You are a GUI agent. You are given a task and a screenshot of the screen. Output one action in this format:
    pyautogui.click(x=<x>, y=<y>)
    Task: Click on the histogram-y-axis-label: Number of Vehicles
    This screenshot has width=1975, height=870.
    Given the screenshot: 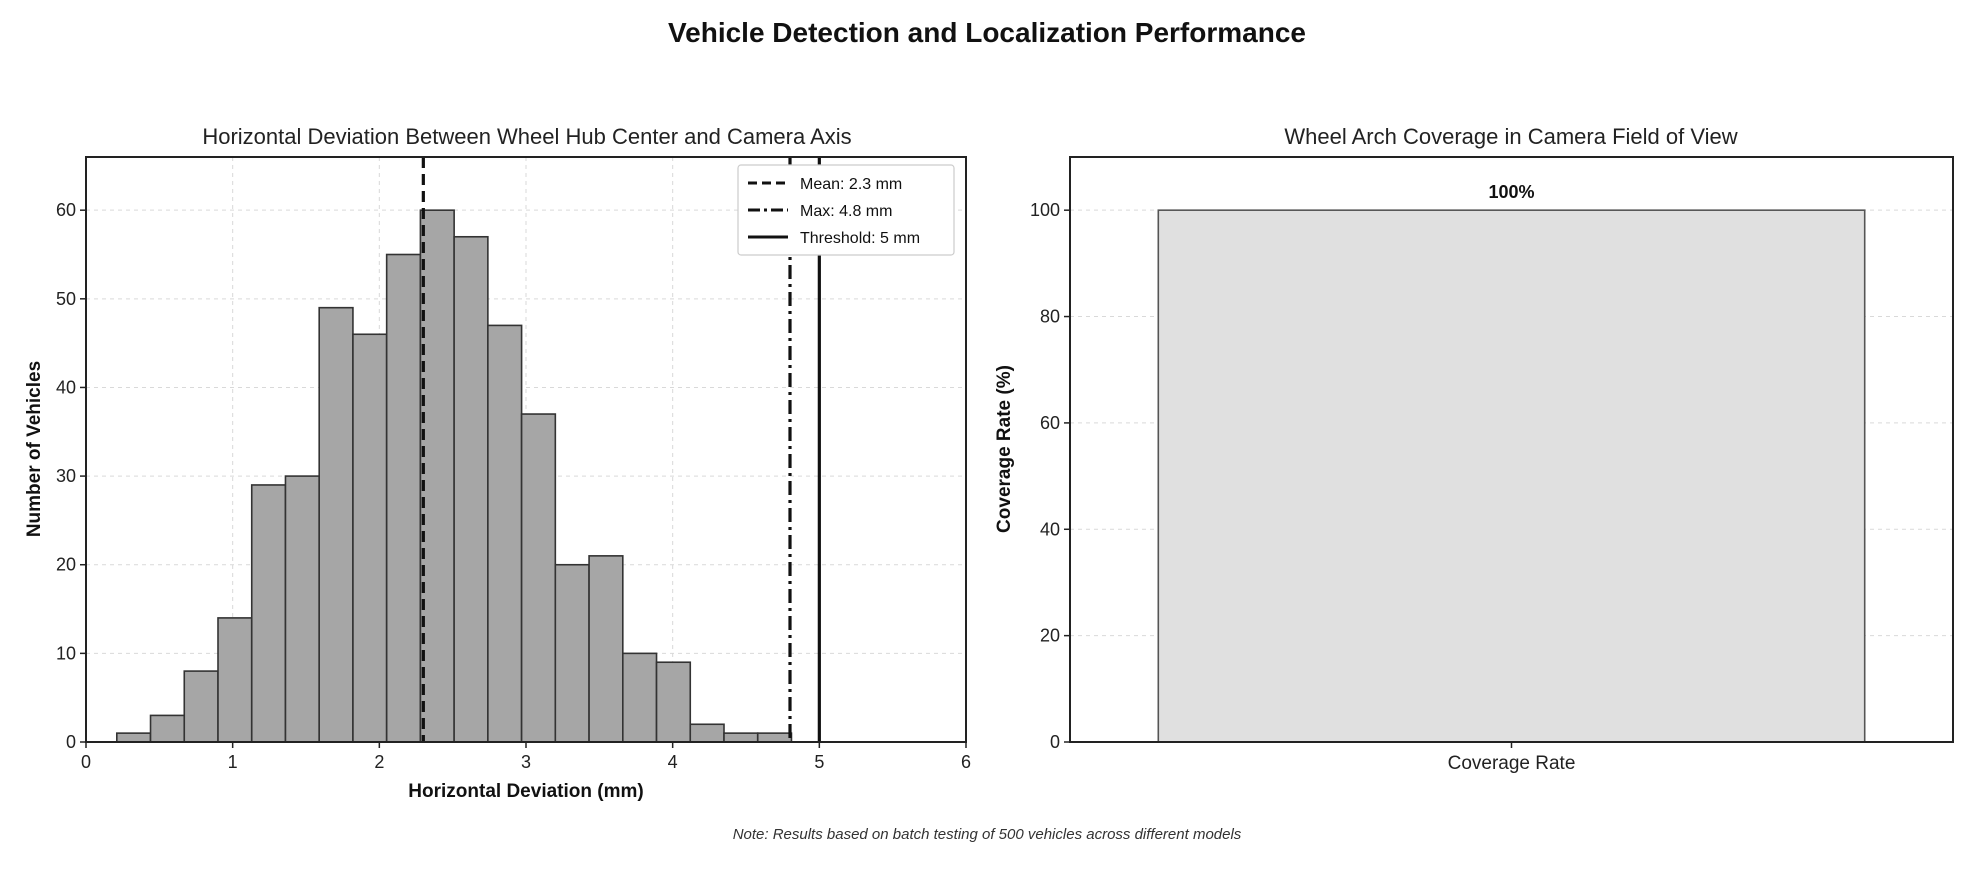 What is the action you would take?
    pyautogui.click(x=34, y=449)
    